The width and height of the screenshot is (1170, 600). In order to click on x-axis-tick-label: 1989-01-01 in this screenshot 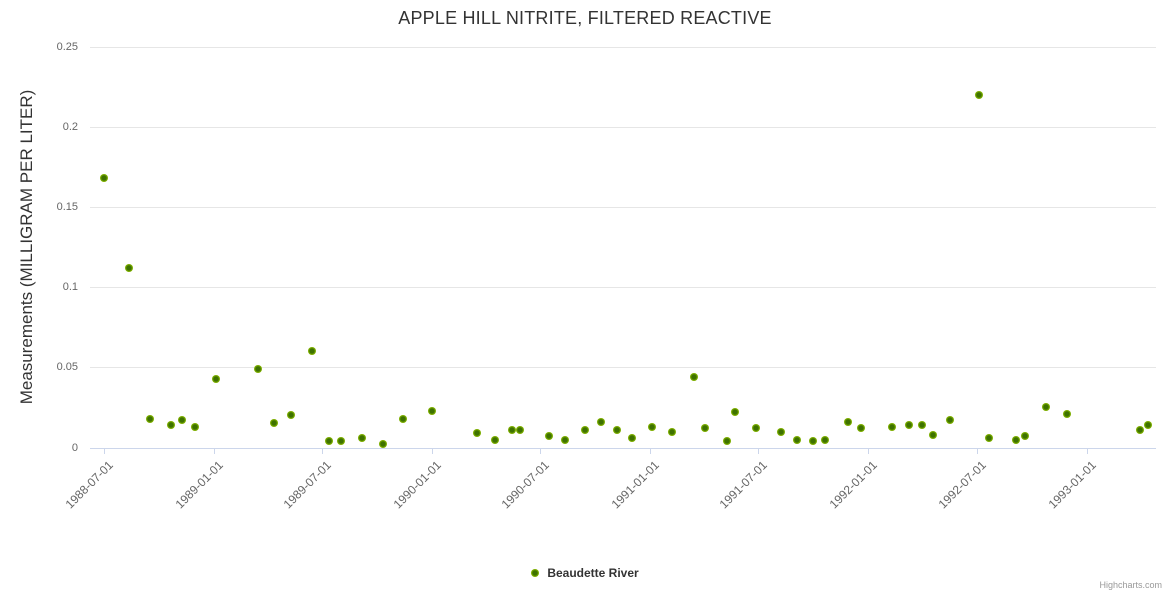, I will do `click(199, 485)`.